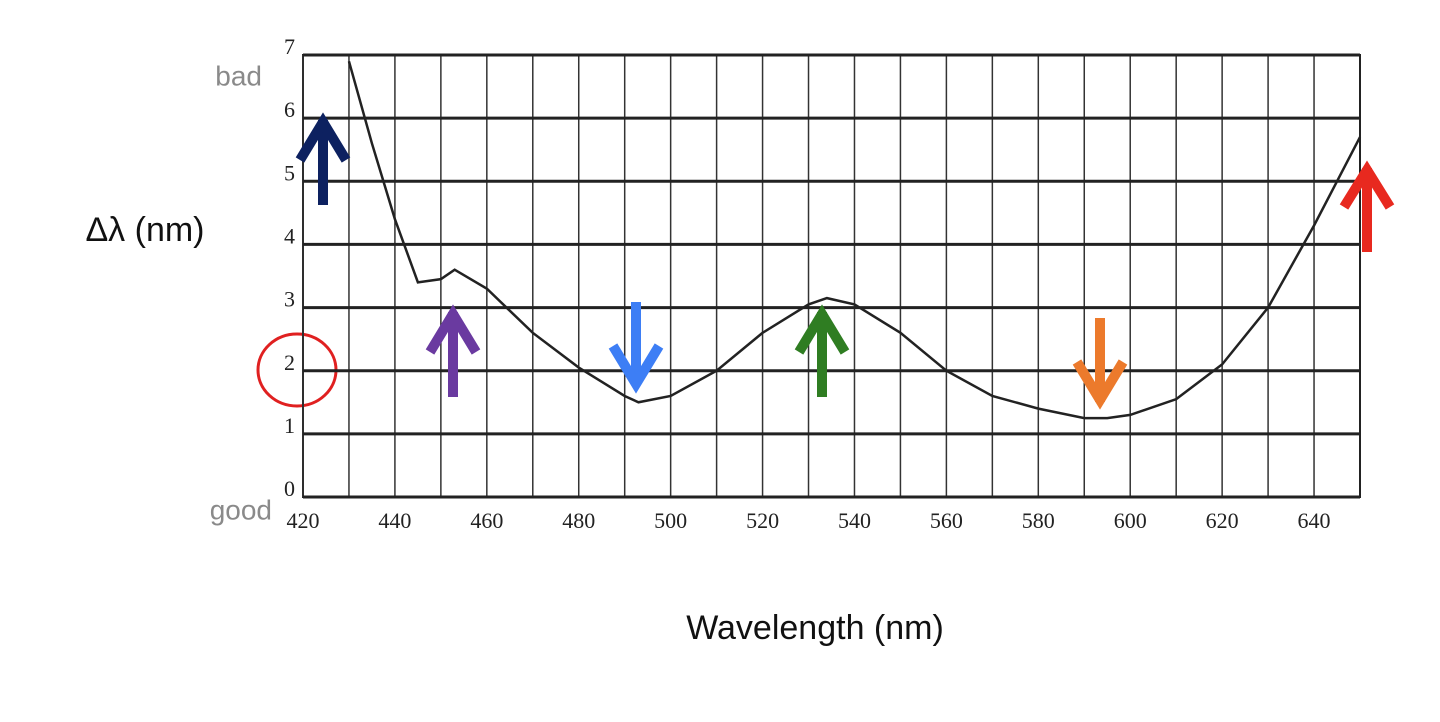 The width and height of the screenshot is (1440, 722). Describe the element at coordinates (238, 75) in the screenshot. I see `annotation-bad: bad` at that location.